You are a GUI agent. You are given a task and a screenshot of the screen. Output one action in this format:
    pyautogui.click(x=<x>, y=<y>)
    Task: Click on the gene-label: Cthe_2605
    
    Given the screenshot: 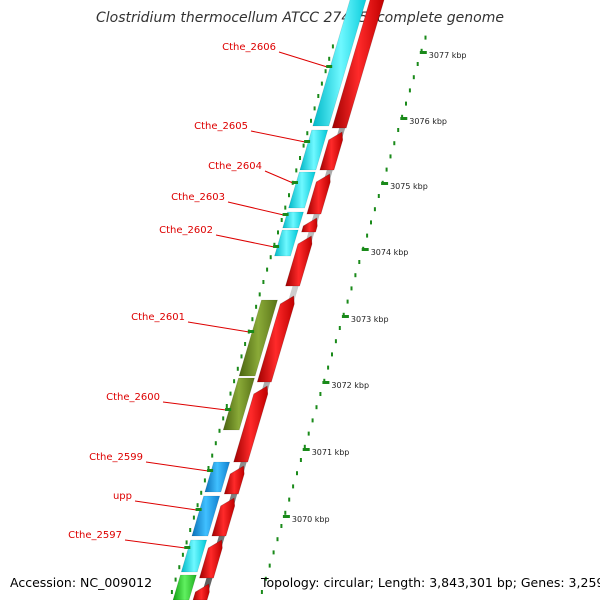 What is the action you would take?
    pyautogui.click(x=221, y=126)
    